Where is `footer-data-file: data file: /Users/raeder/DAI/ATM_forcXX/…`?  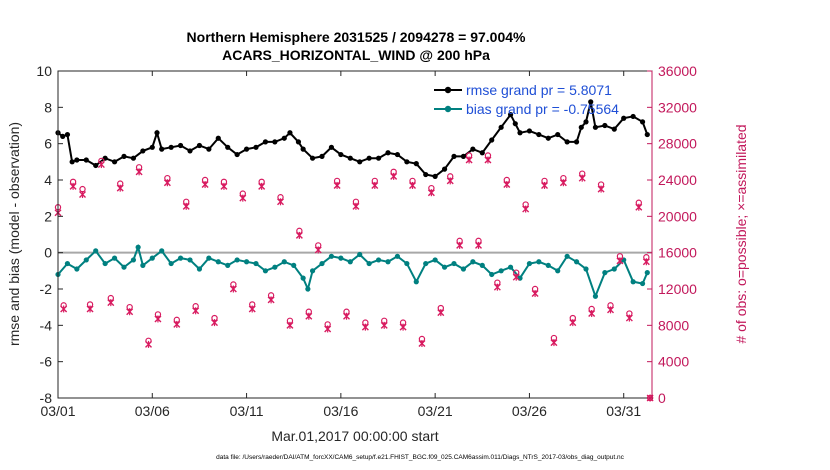 footer-data-file: data file: /Users/raeder/DAI/ATM_forcXX/… is located at coordinates (420, 457).